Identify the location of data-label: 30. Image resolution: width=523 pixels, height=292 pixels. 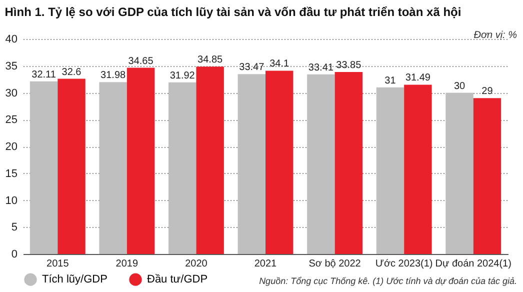
(460, 86).